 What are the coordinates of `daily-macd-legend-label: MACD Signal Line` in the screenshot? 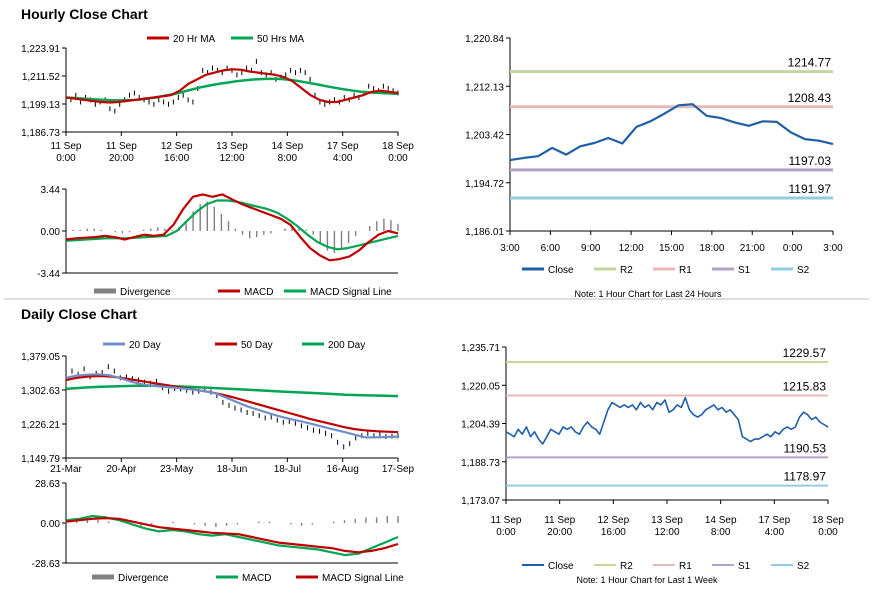 It's located at (363, 578).